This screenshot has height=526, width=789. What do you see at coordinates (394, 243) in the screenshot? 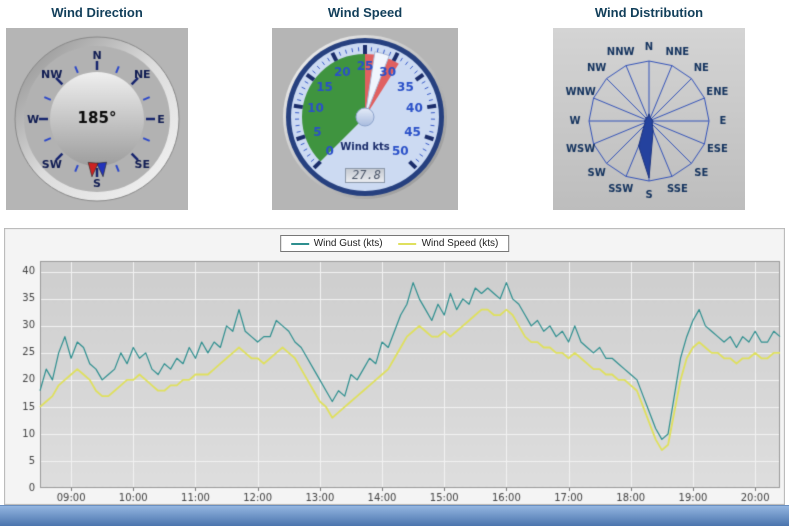
I see `chart-legend: Wind Gust (kts) Wind Speed (kts)` at bounding box center [394, 243].